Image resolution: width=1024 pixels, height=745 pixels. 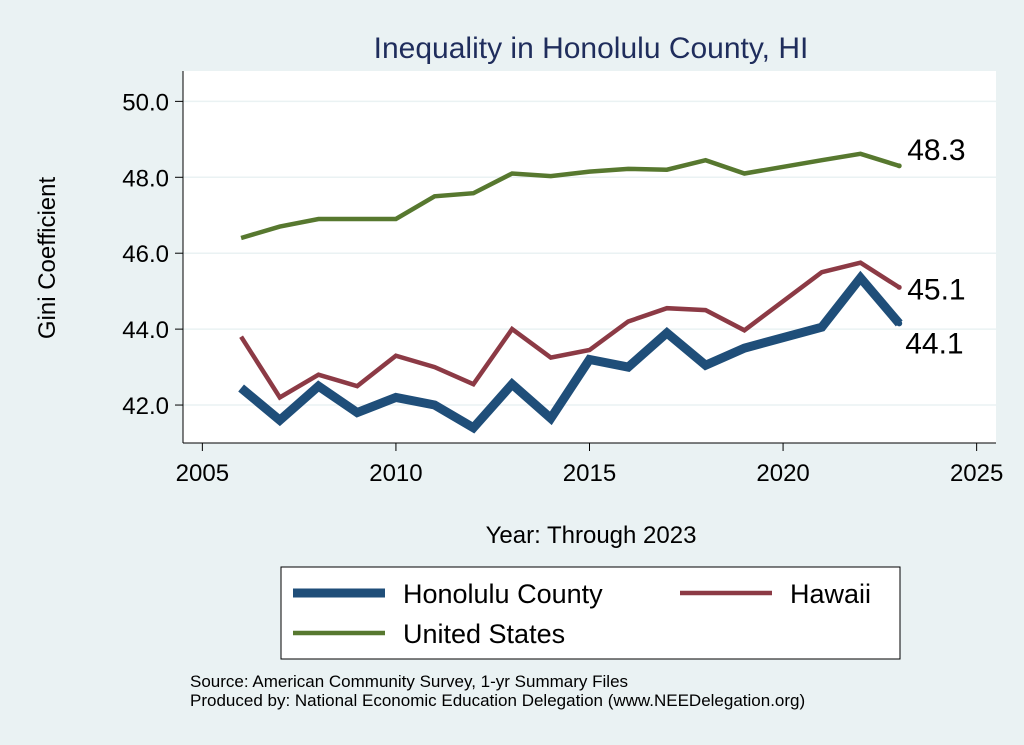 I want to click on end-label-united-states: 48.3, so click(x=936, y=150).